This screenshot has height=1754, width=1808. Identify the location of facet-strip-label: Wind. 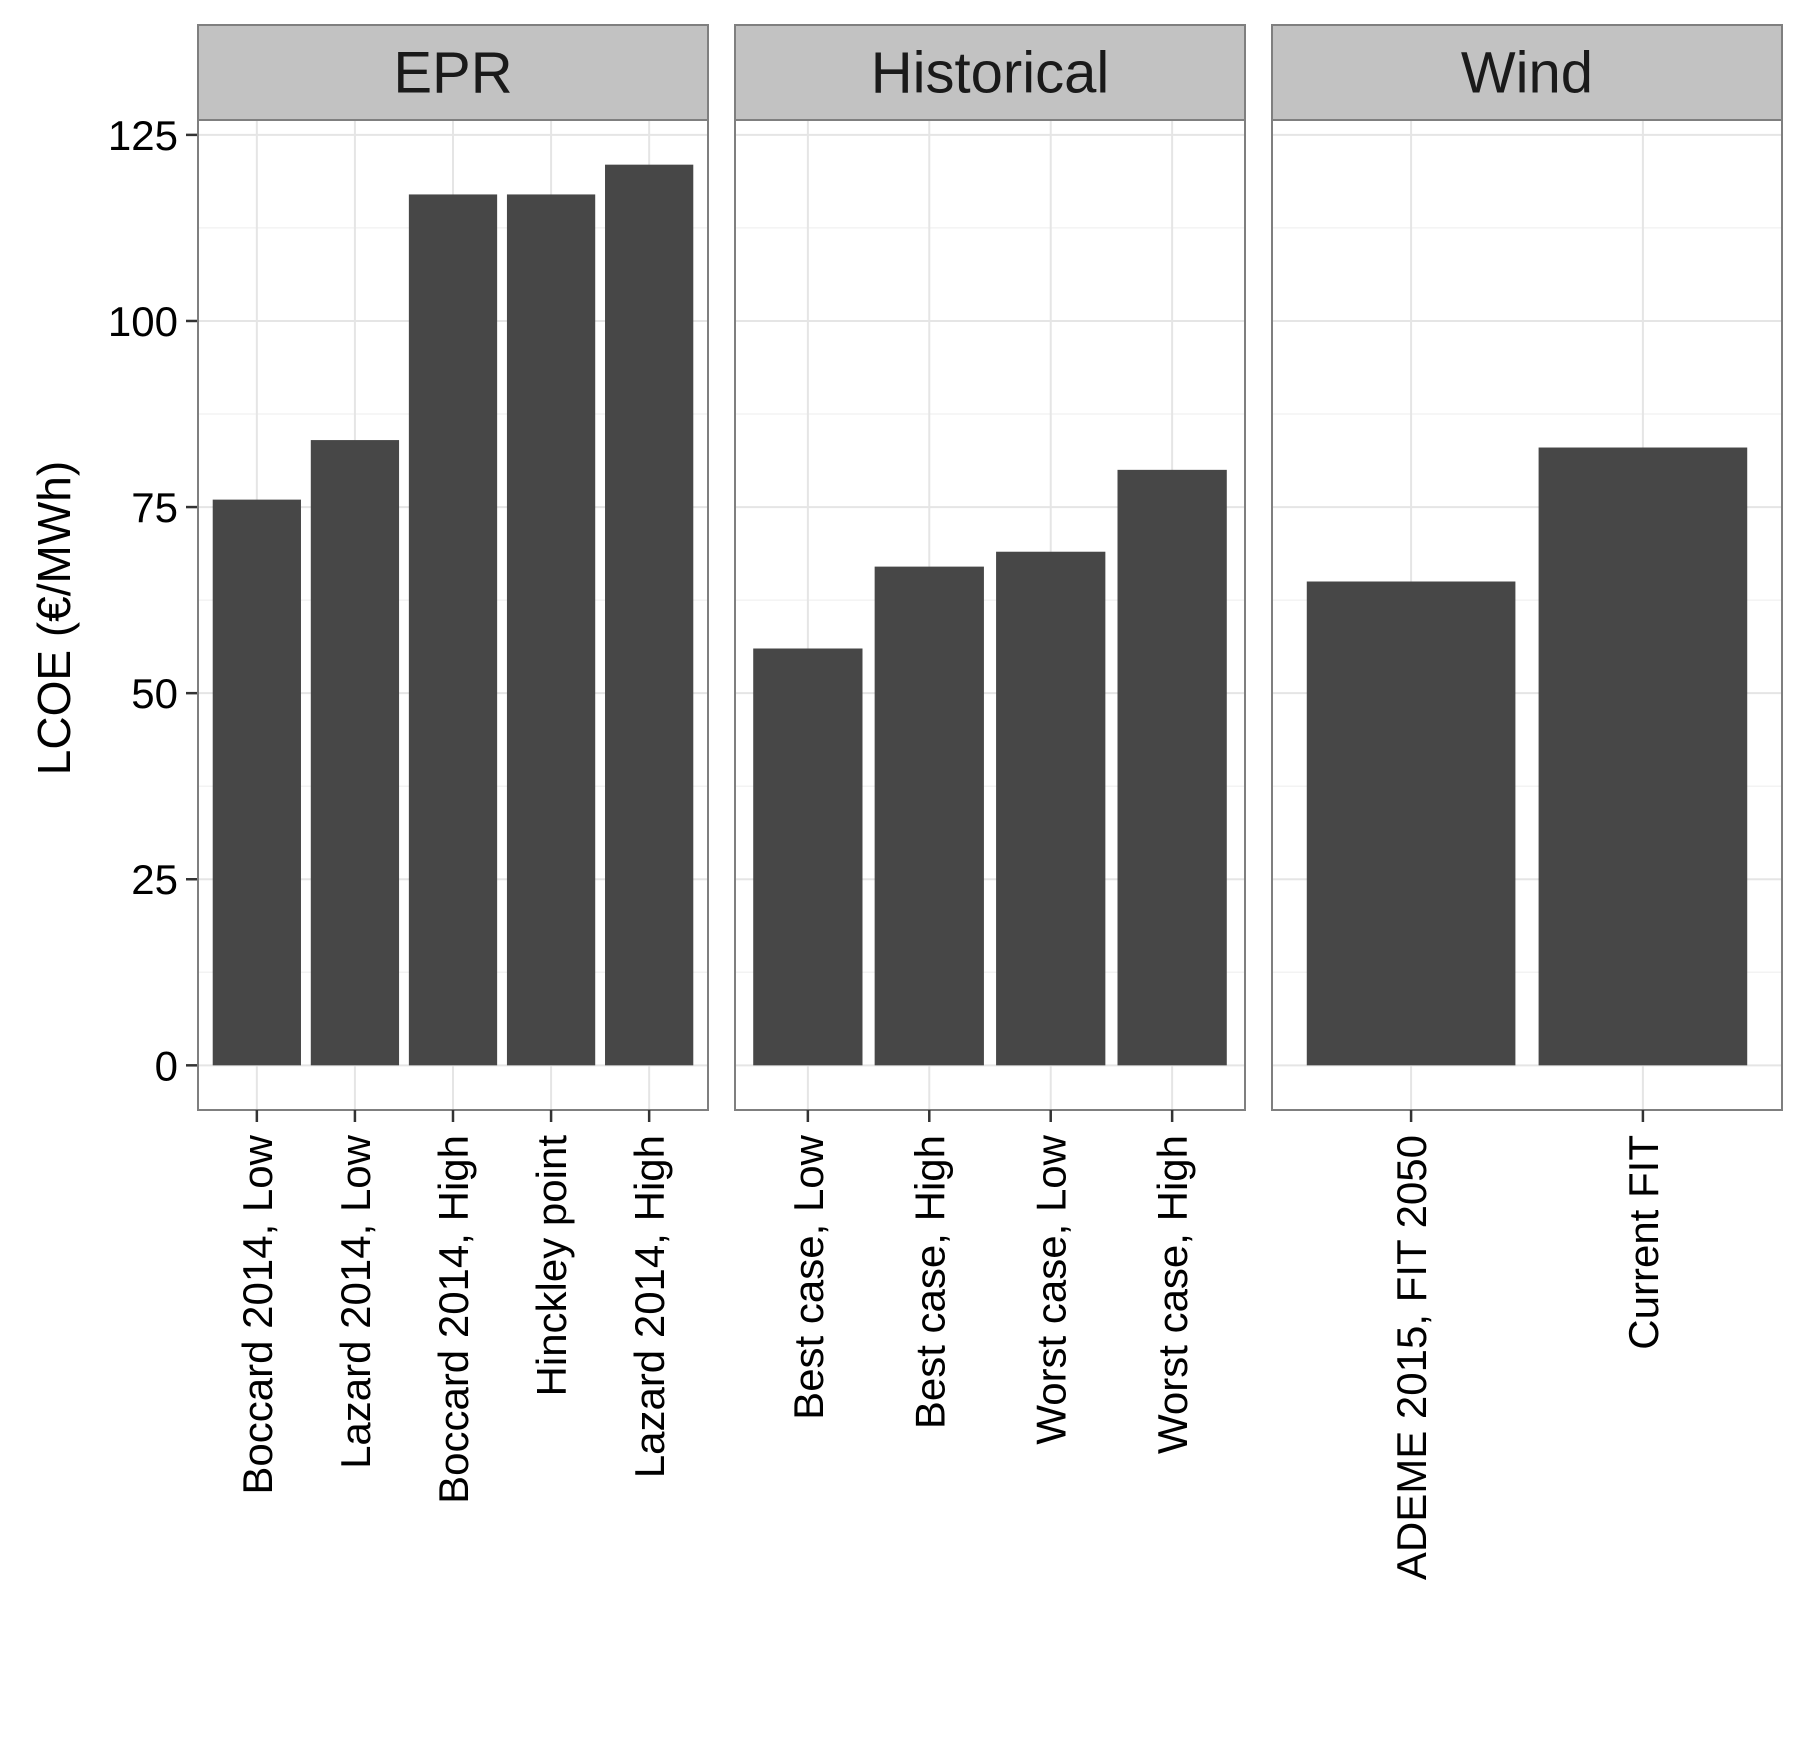
(1527, 73).